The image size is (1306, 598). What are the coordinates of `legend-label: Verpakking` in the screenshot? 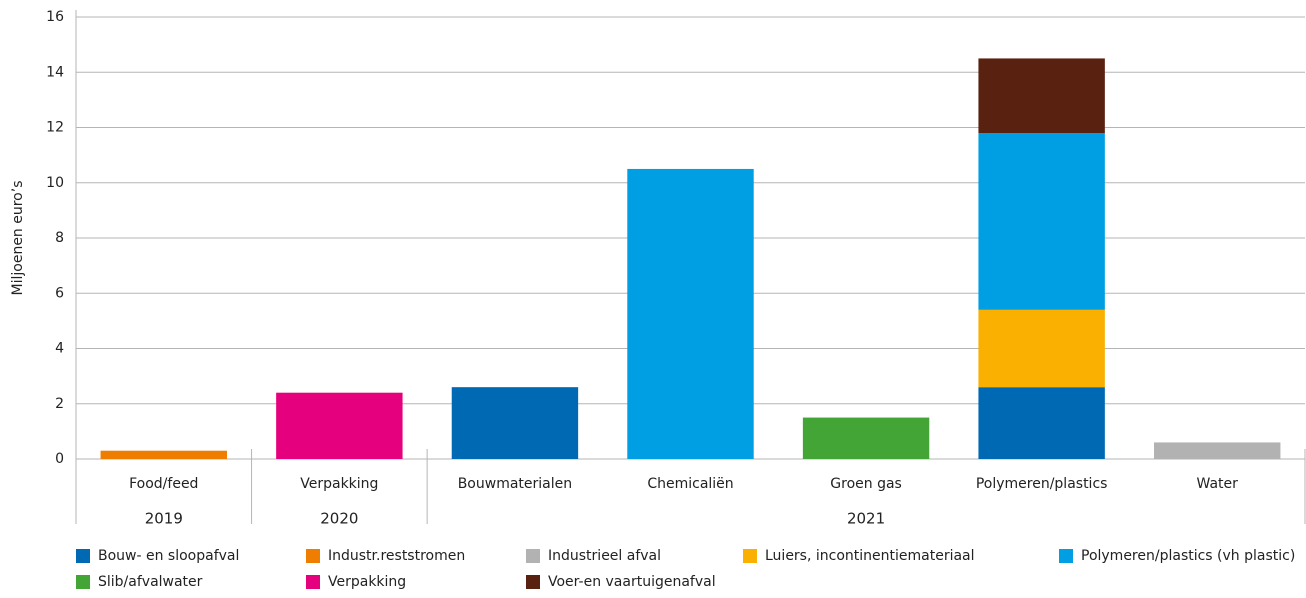 It's located at (367, 582).